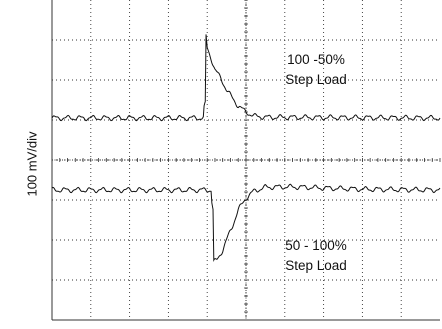 Image resolution: width=442 pixels, height=329 pixels. I want to click on annotation-lower-line1: 50 - 100%, so click(316, 245).